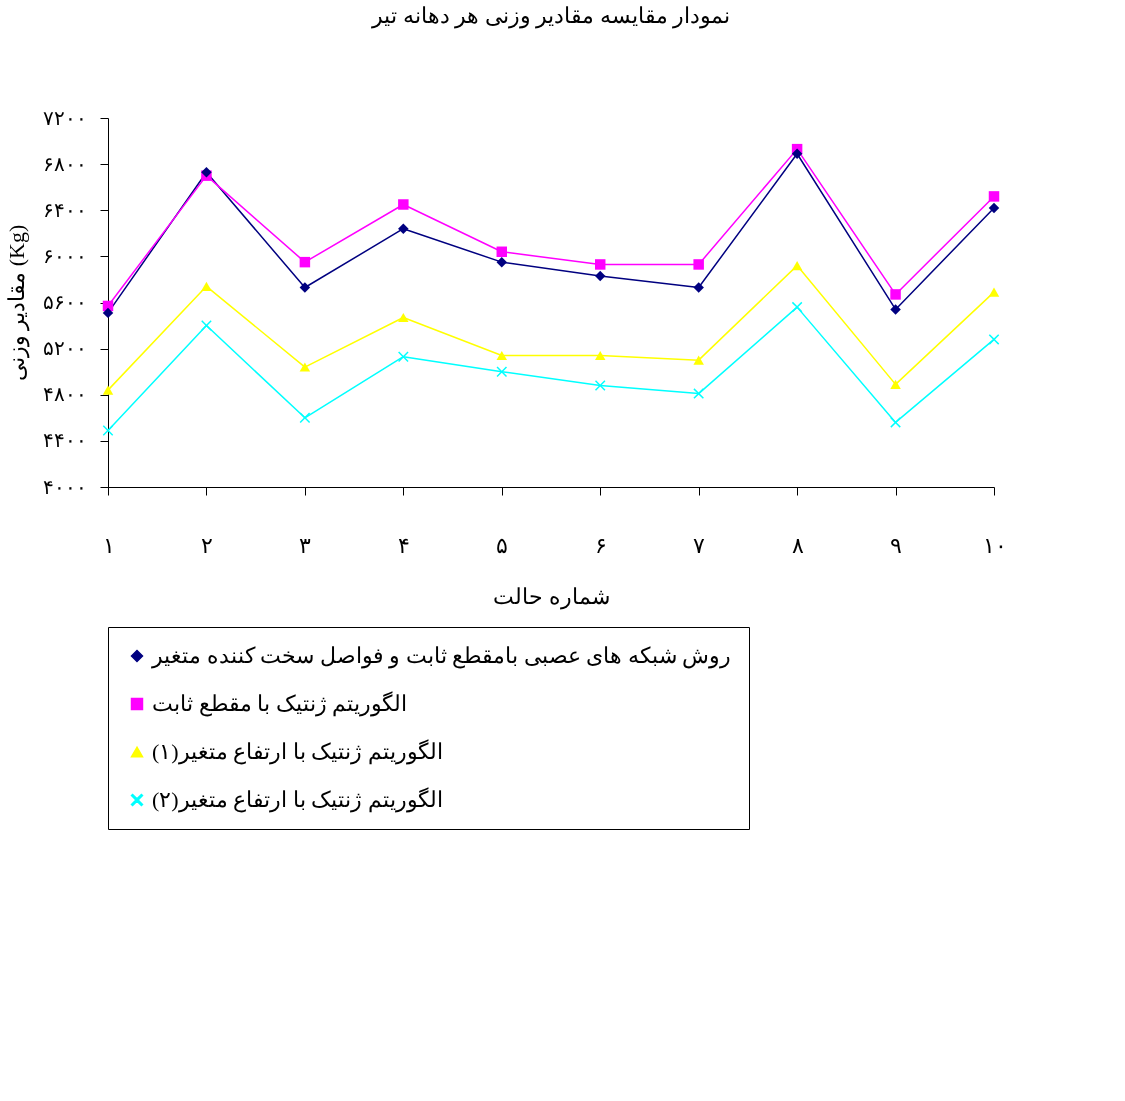 The width and height of the screenshot is (1125, 1101). I want to click on y-tick-label: ۴۴۰۰, so click(64, 440).